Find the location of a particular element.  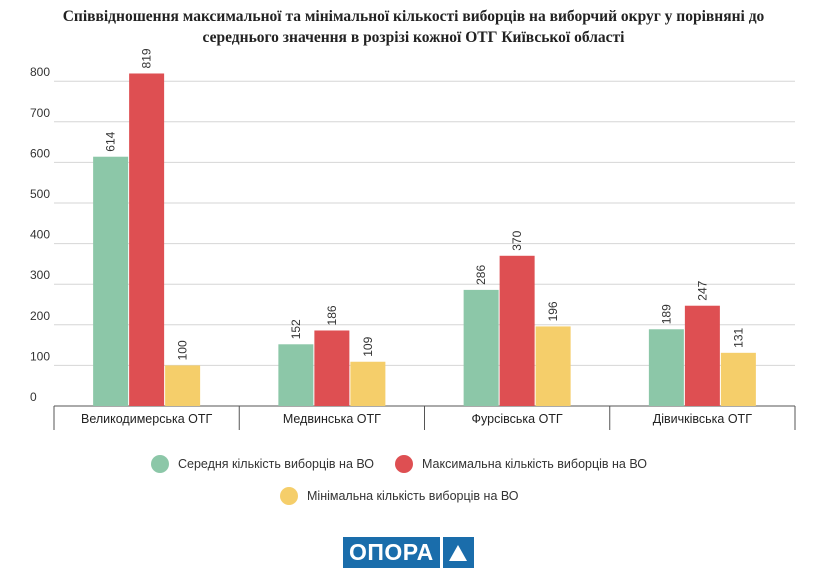

legend-swatch-maximum is located at coordinates (404, 464).